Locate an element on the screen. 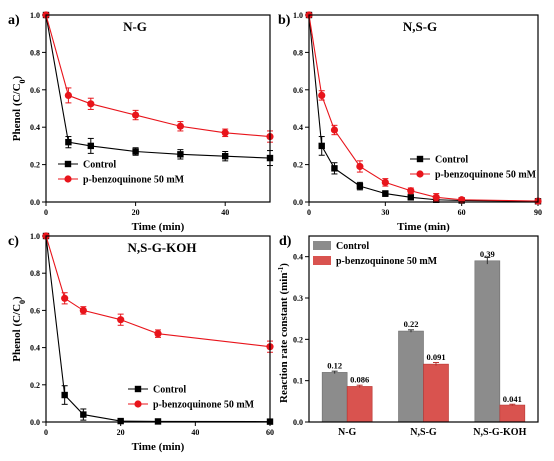 This screenshot has width=554, height=461. bar-value-label: 0.041 is located at coordinates (512, 399).